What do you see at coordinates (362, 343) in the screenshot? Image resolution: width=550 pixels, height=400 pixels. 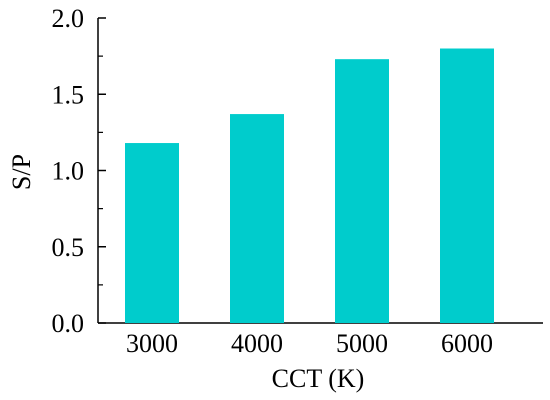 I see `x-tick-label: 5000` at bounding box center [362, 343].